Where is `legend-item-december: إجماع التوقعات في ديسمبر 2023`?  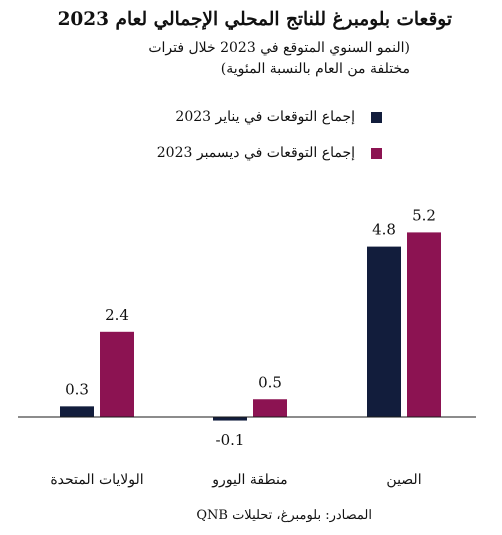
legend-item-december: إجماع التوقعات في ديسمبر 2023 is located at coordinates (232, 153).